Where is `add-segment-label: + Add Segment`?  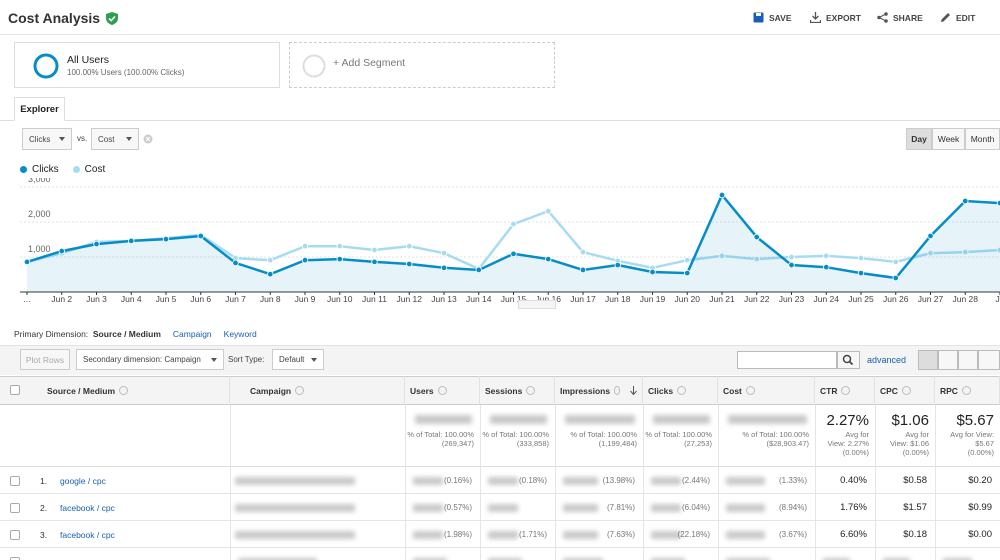 add-segment-label: + Add Segment is located at coordinates (369, 63).